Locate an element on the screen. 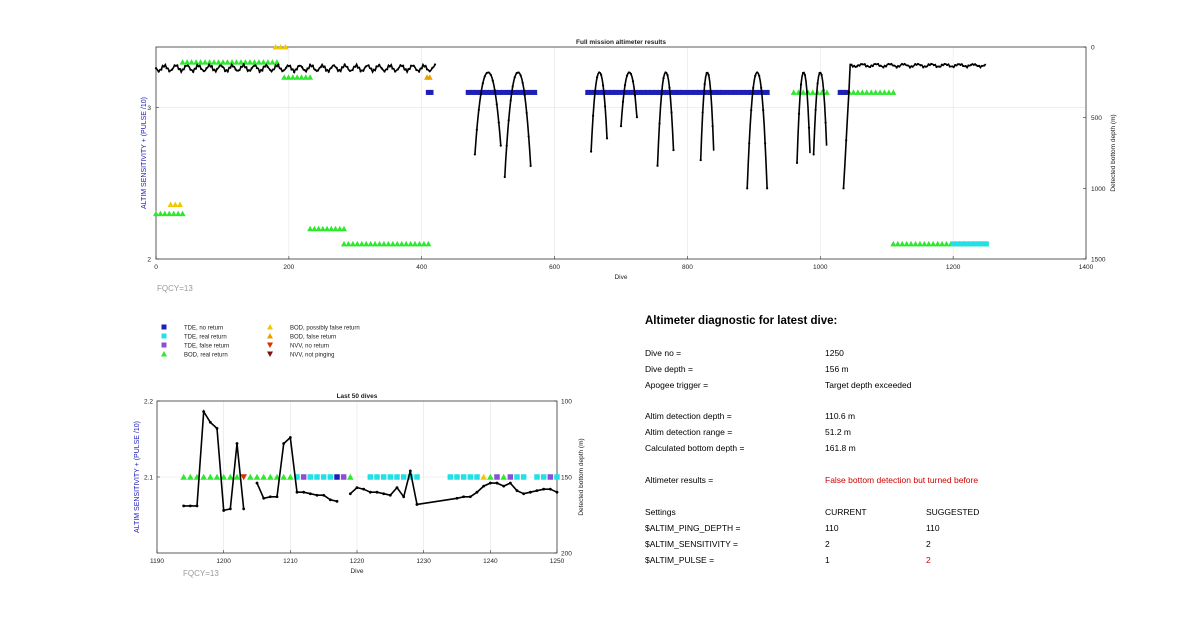 The height and width of the screenshot is (622, 1200). sensitivity-suggested: 2 is located at coordinates (928, 544).